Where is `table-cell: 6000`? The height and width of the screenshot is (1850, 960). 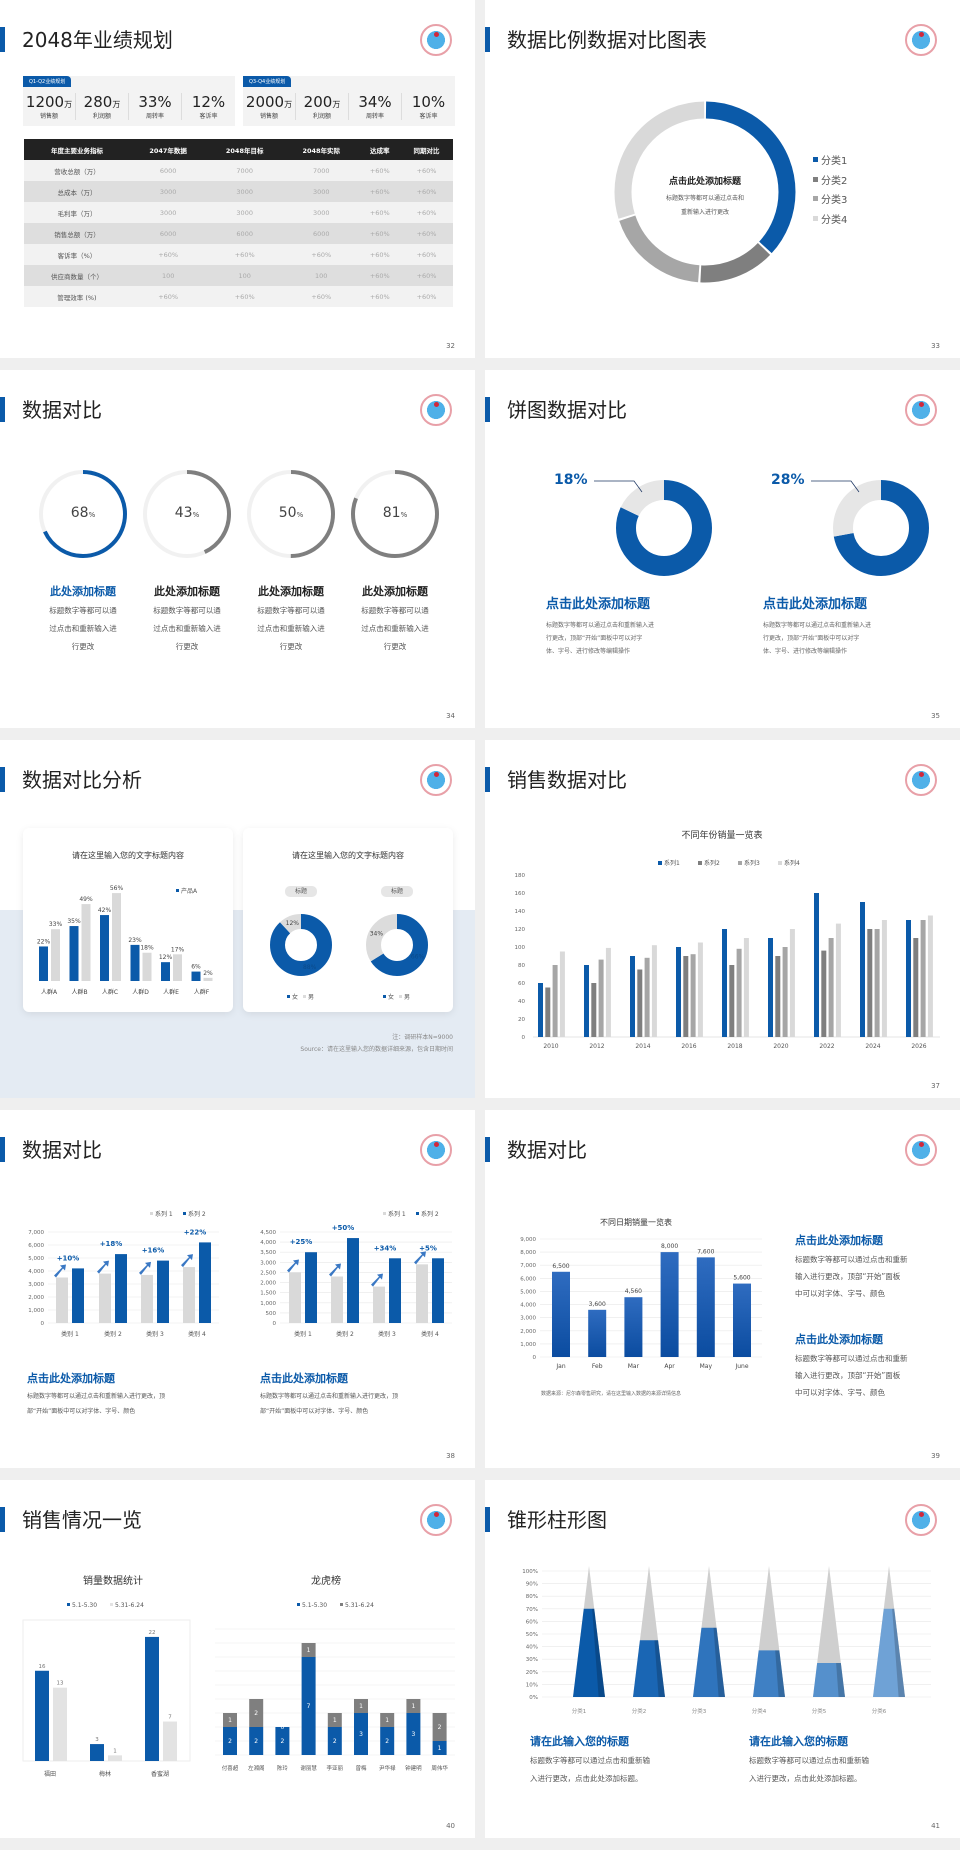 table-cell: 6000 is located at coordinates (244, 233).